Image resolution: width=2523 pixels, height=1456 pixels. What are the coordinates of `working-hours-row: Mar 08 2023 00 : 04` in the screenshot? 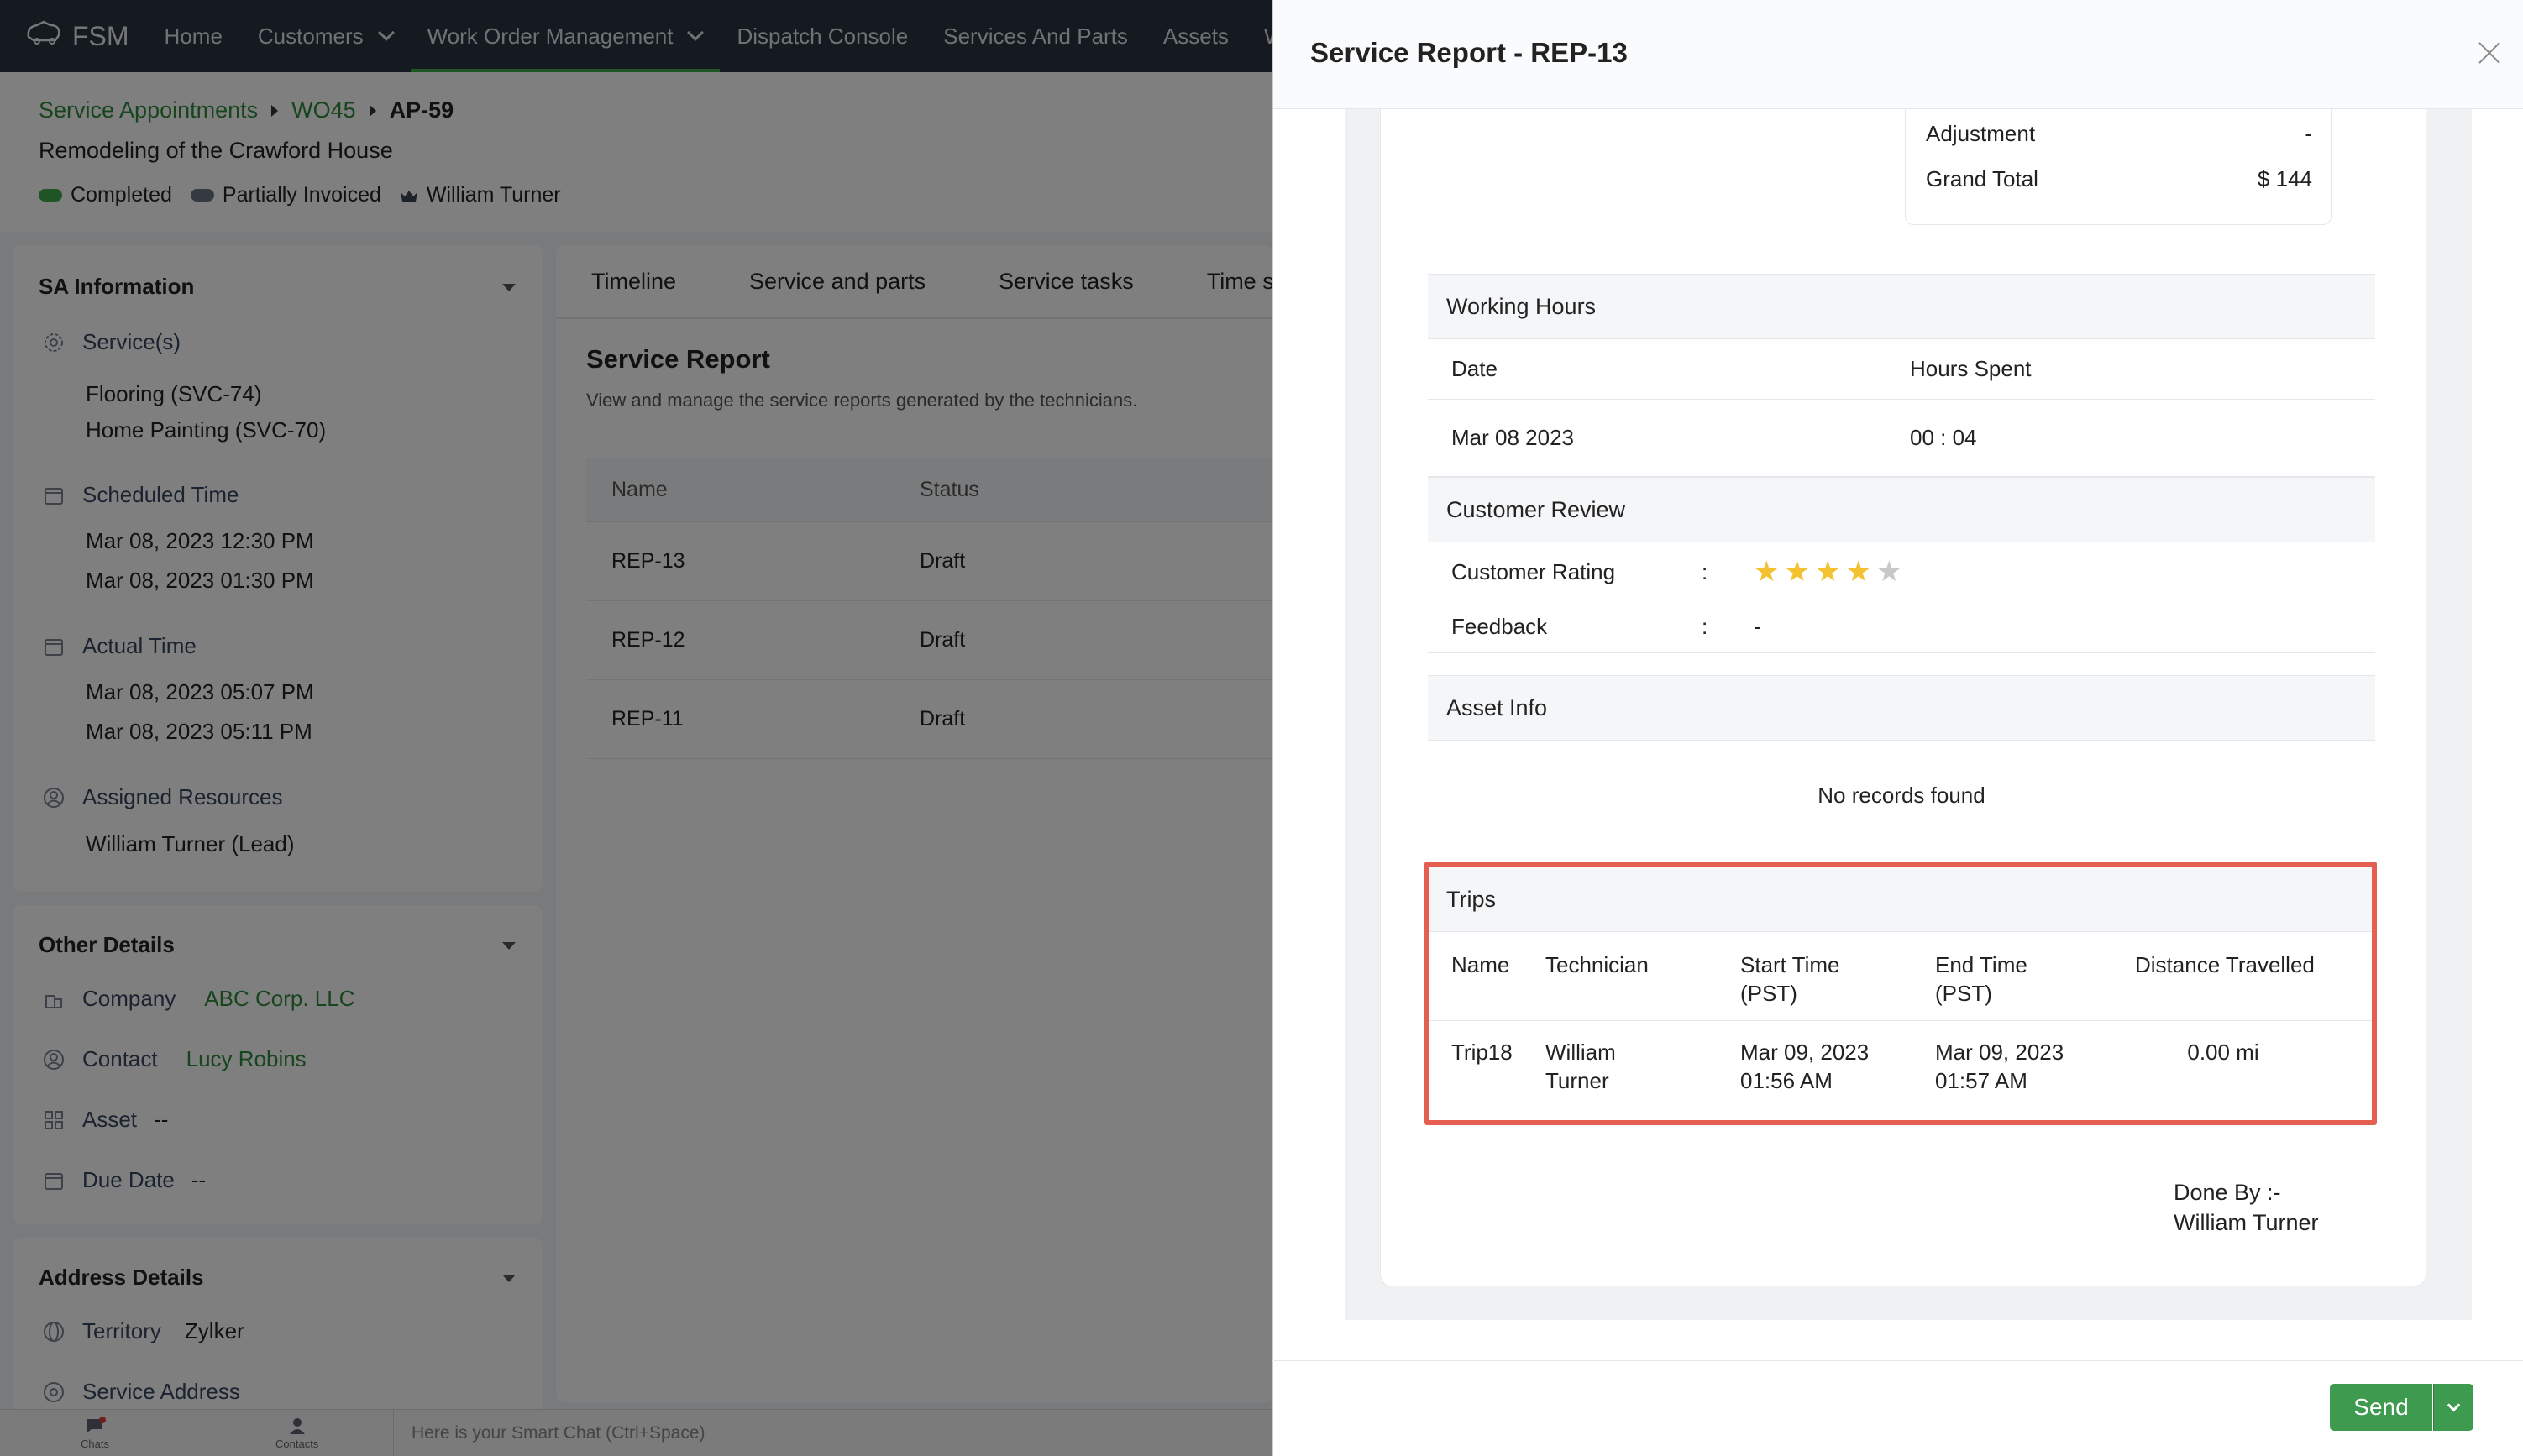 It's located at (1901, 438).